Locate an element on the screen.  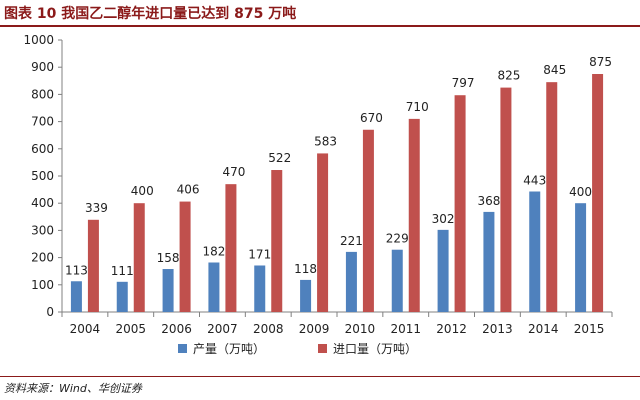
x-tick-label: 2004 is located at coordinates (85, 329).